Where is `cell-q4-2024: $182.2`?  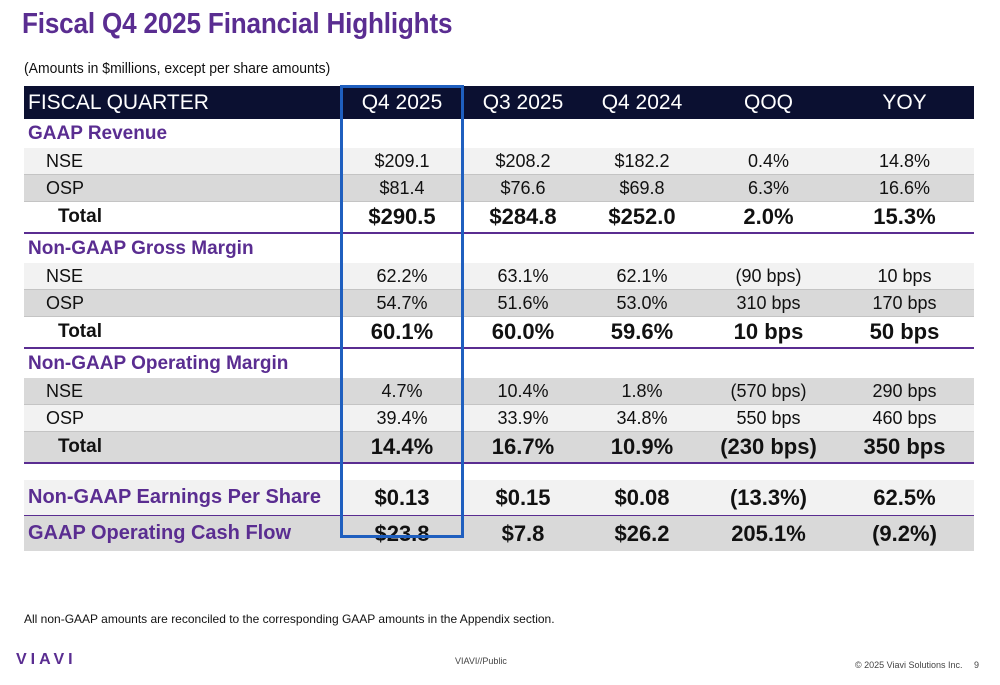
cell-q4-2024: $182.2 is located at coordinates (642, 161).